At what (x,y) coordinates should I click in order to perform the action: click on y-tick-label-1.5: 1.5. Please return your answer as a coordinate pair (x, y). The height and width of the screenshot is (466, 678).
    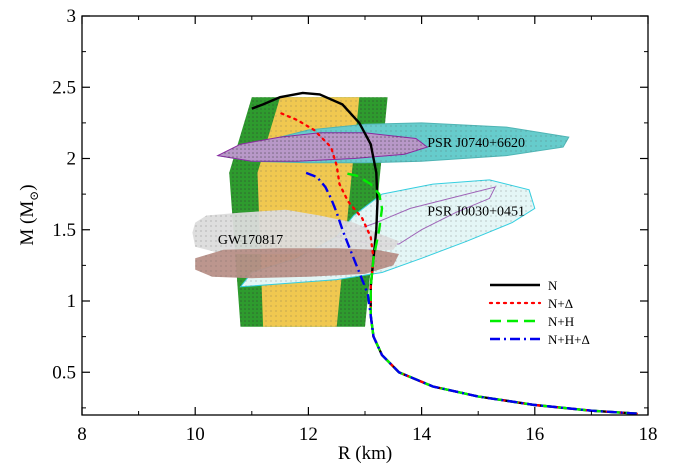
    Looking at the image, I should click on (64, 230).